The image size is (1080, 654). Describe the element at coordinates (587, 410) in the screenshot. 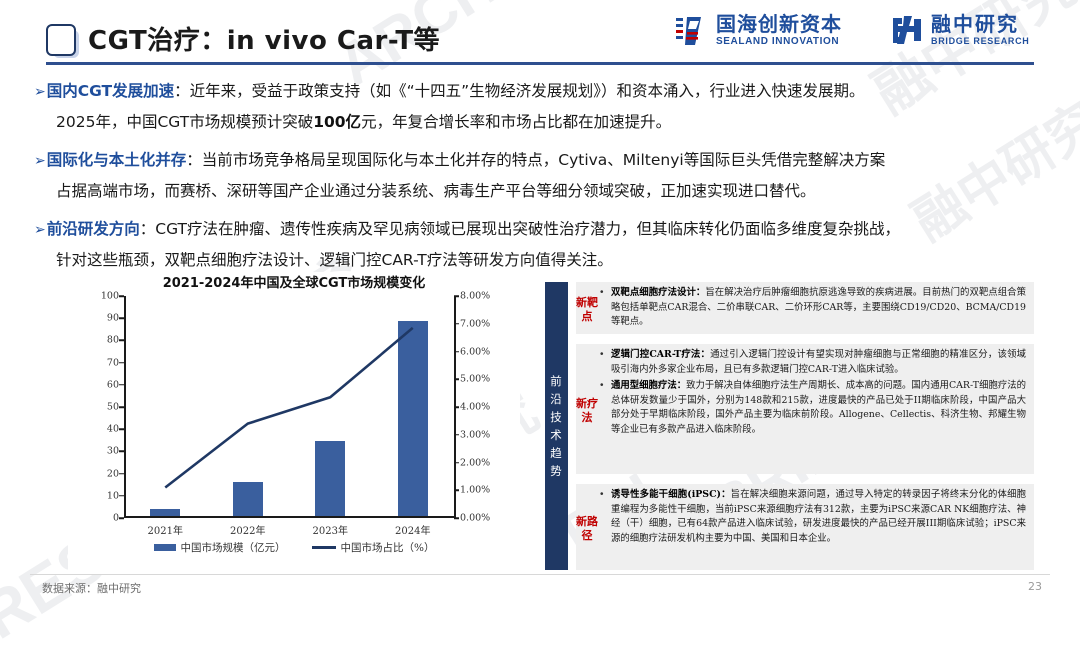

I see `panel-block-tag: 新疗法` at that location.